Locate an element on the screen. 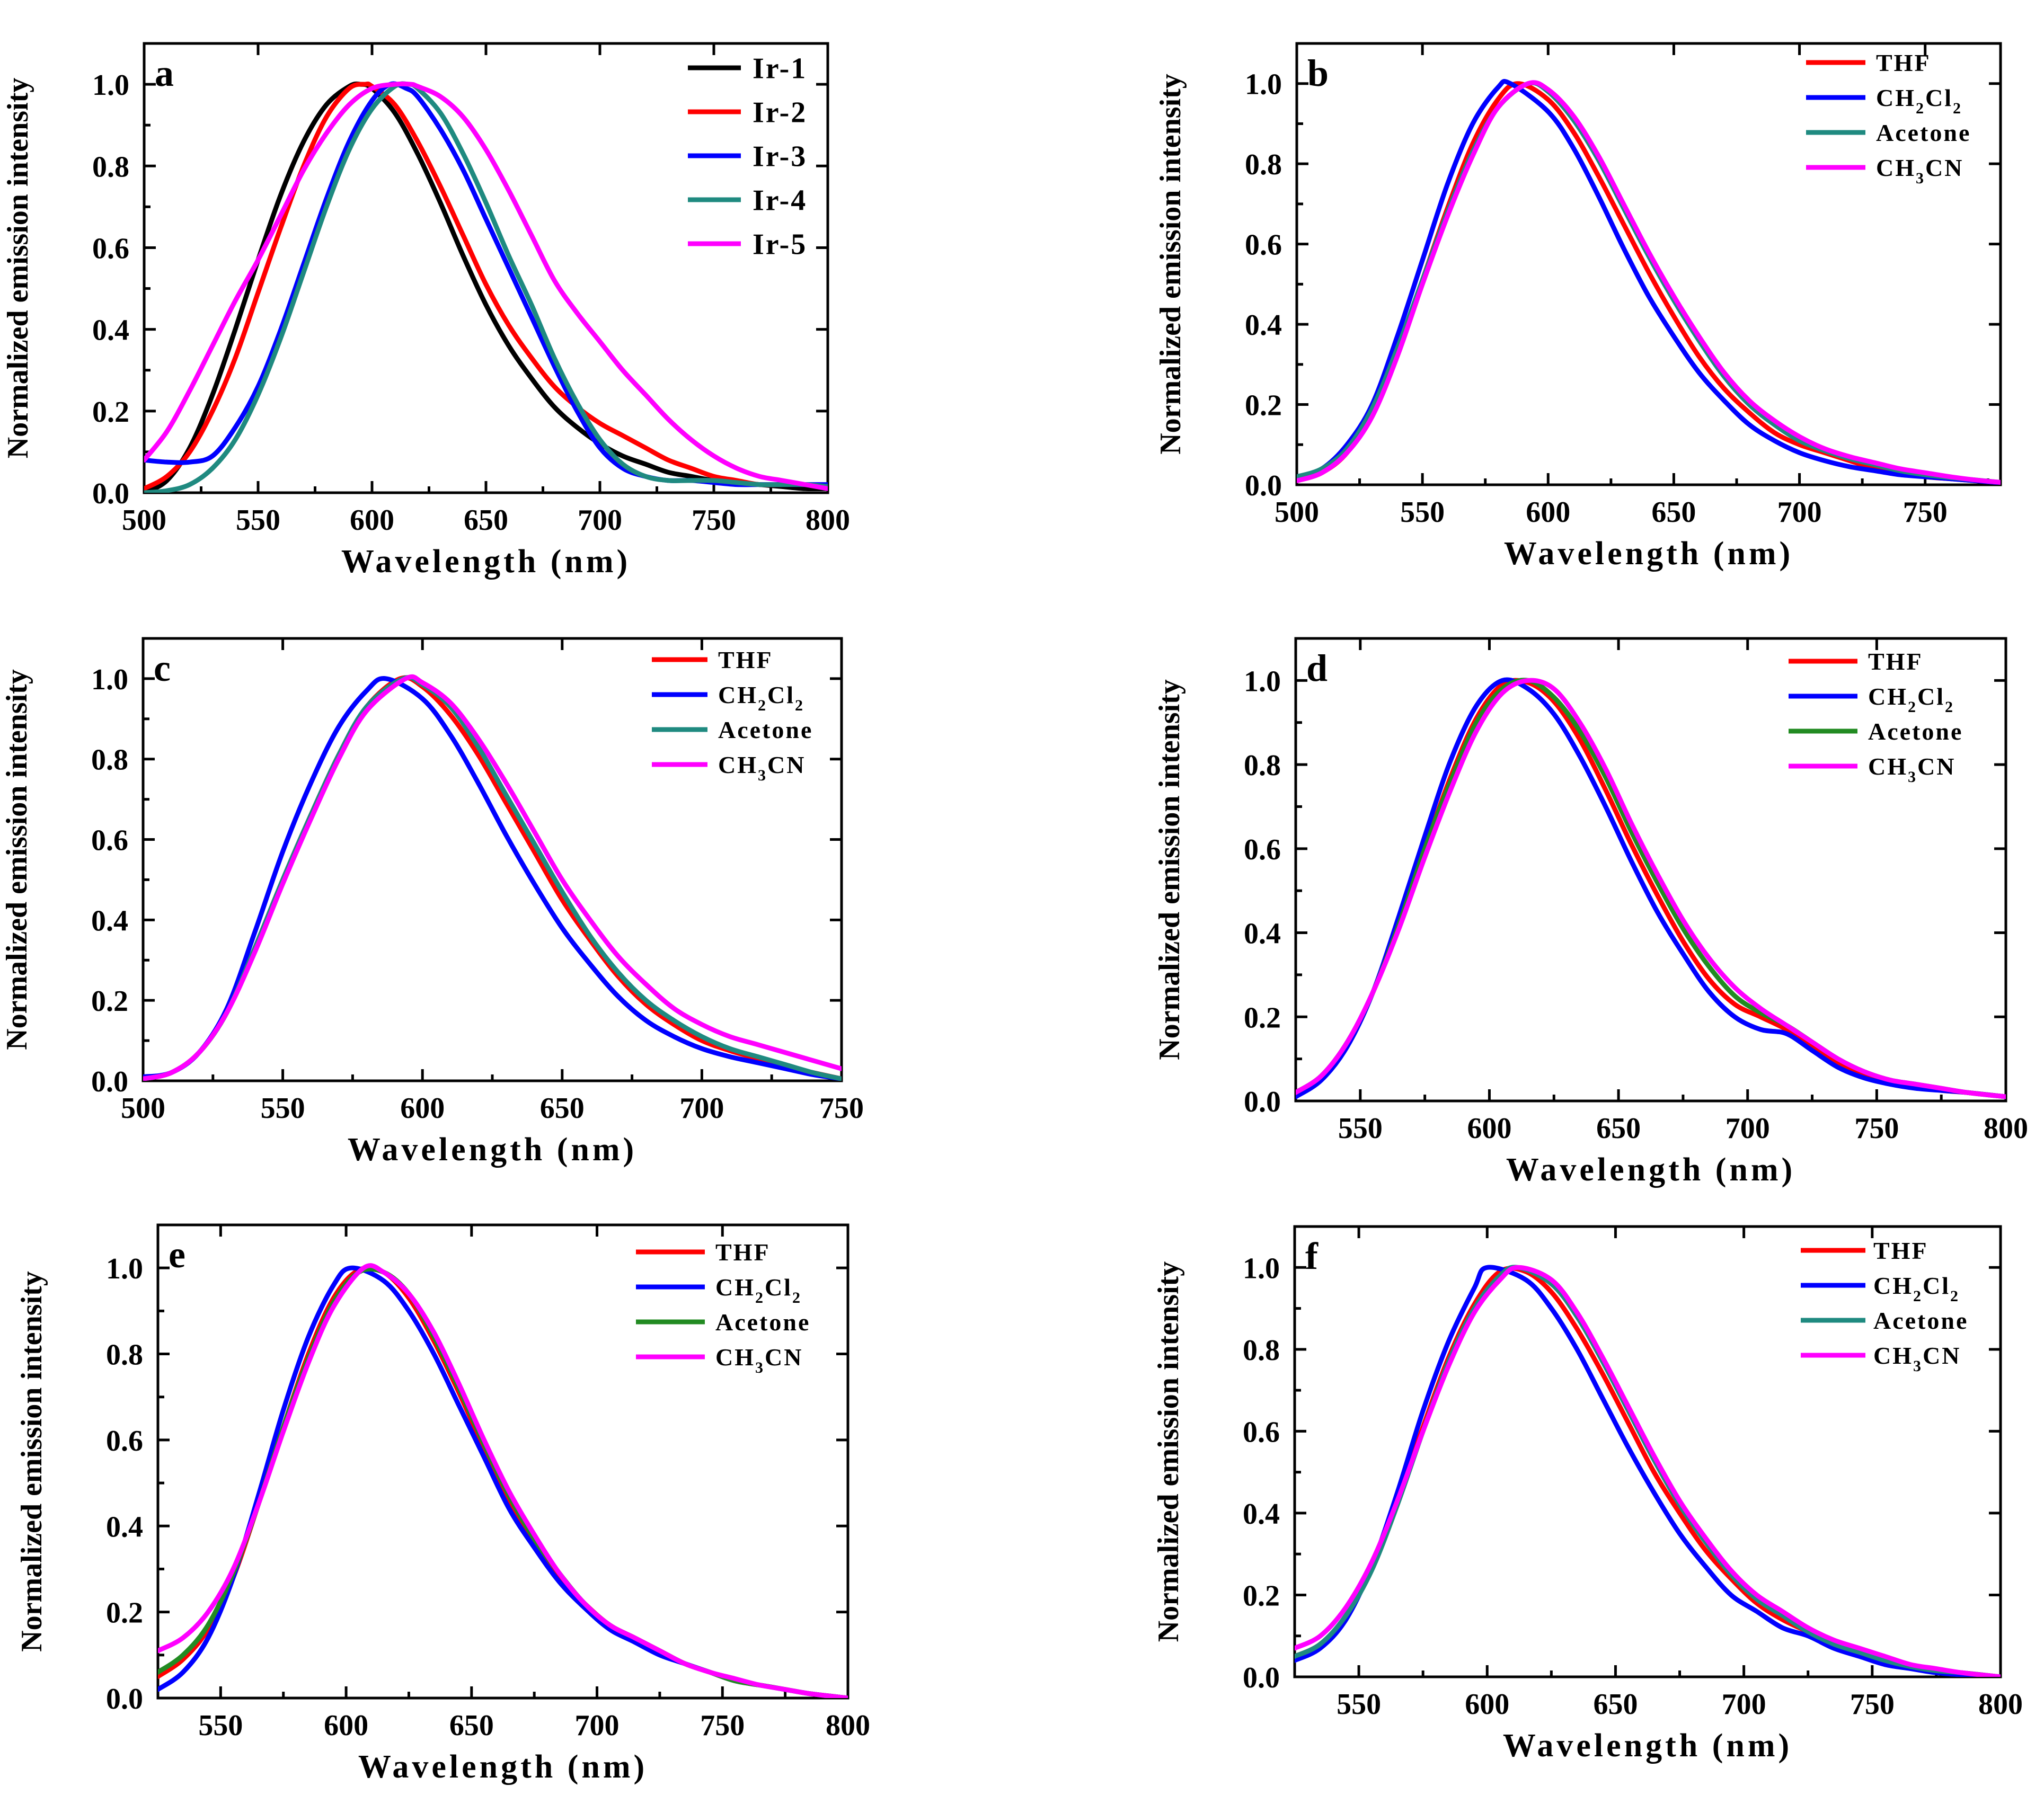 The image size is (2044, 1795). x-tick-label: 550 is located at coordinates (283, 1108).